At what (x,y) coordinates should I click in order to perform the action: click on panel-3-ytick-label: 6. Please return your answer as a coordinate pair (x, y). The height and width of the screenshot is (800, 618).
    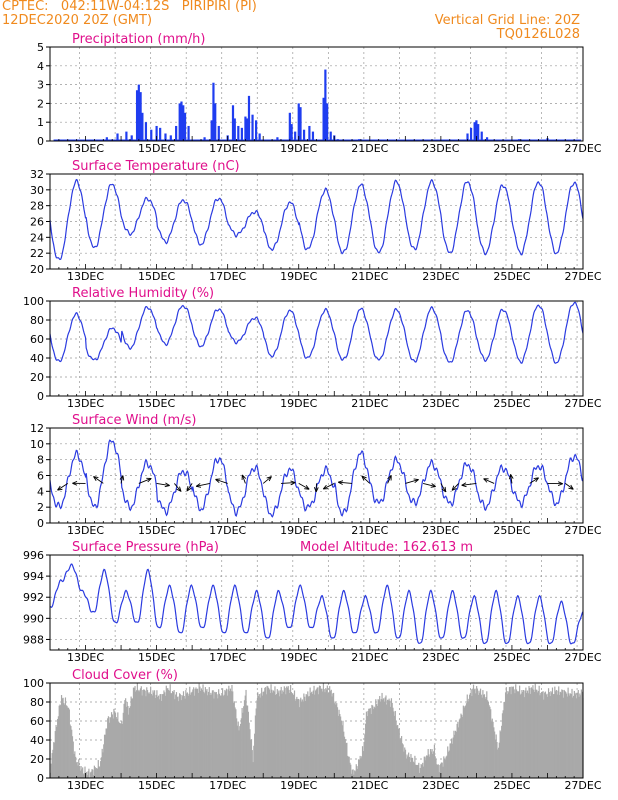
    Looking at the image, I should click on (40, 476).